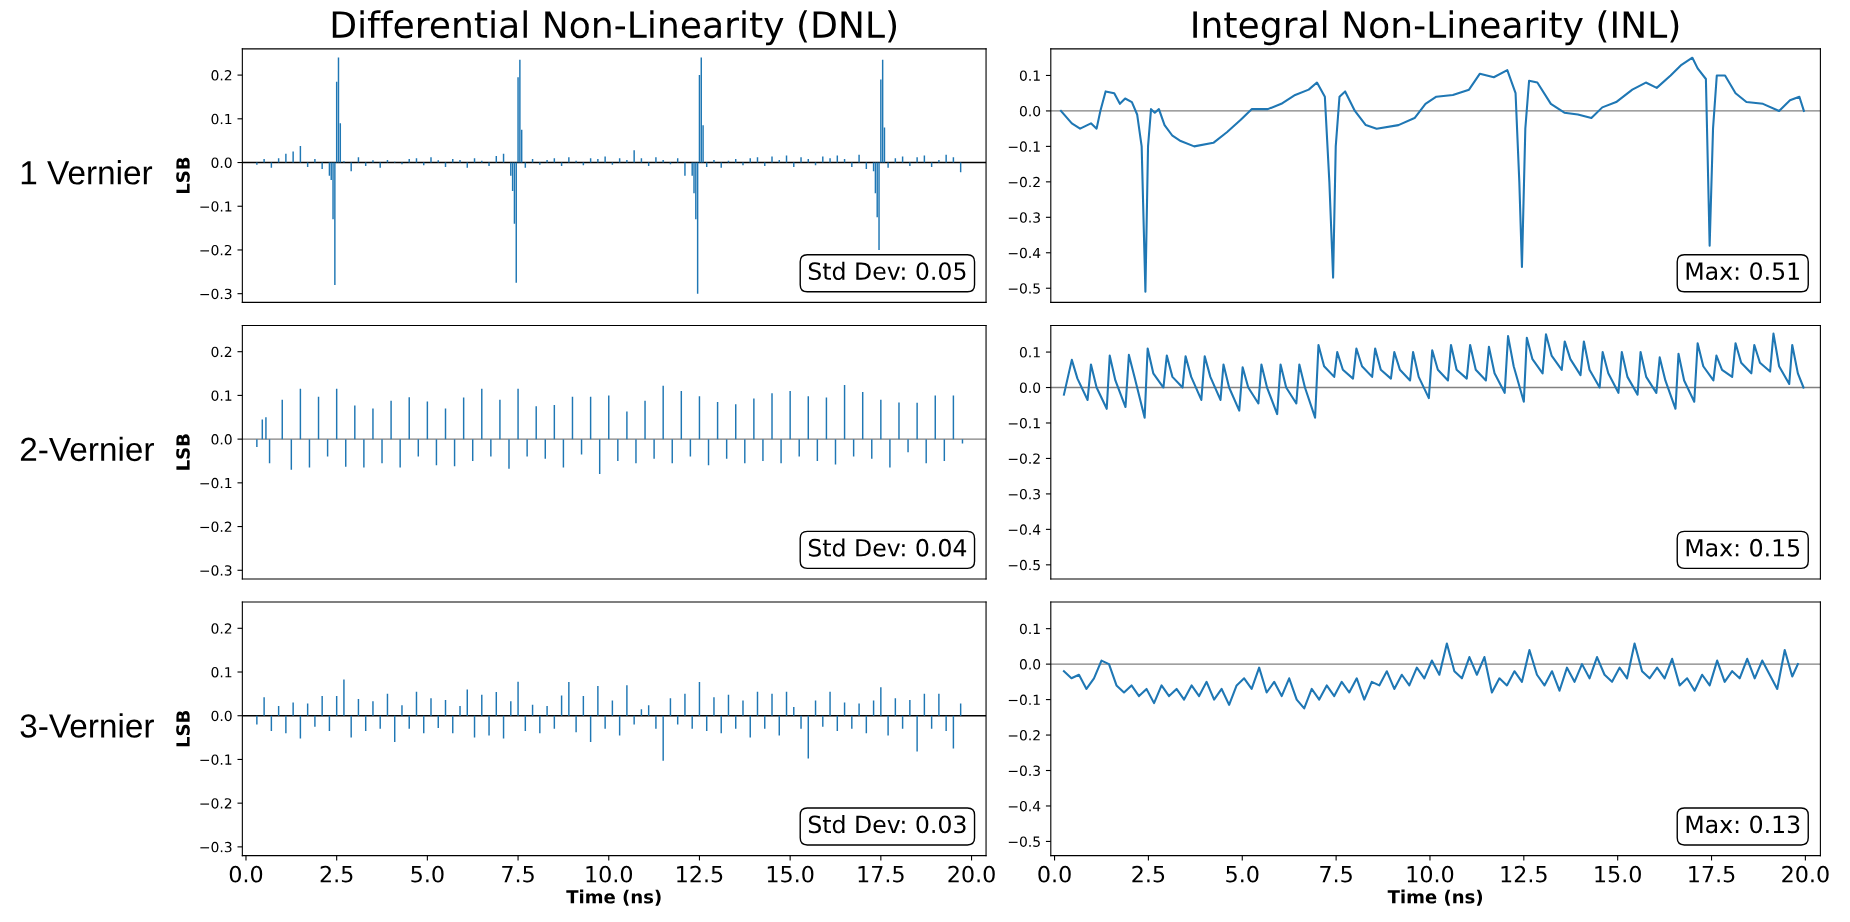  What do you see at coordinates (887, 547) in the screenshot?
I see `annotation: Std Dev: 0.04` at bounding box center [887, 547].